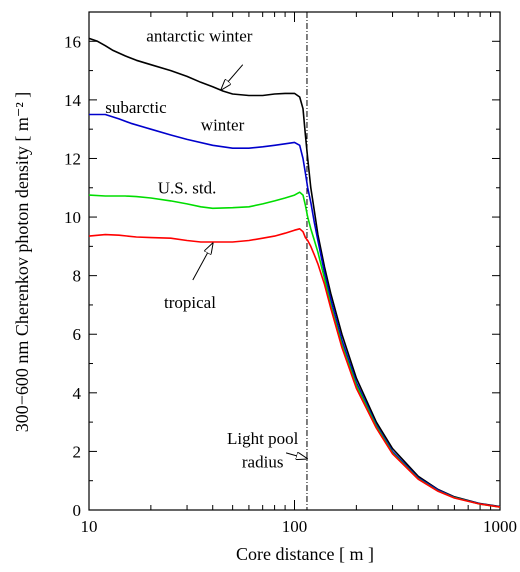 This screenshot has height=572, width=520. What do you see at coordinates (190, 302) in the screenshot?
I see `annotation-label: tropical` at bounding box center [190, 302].